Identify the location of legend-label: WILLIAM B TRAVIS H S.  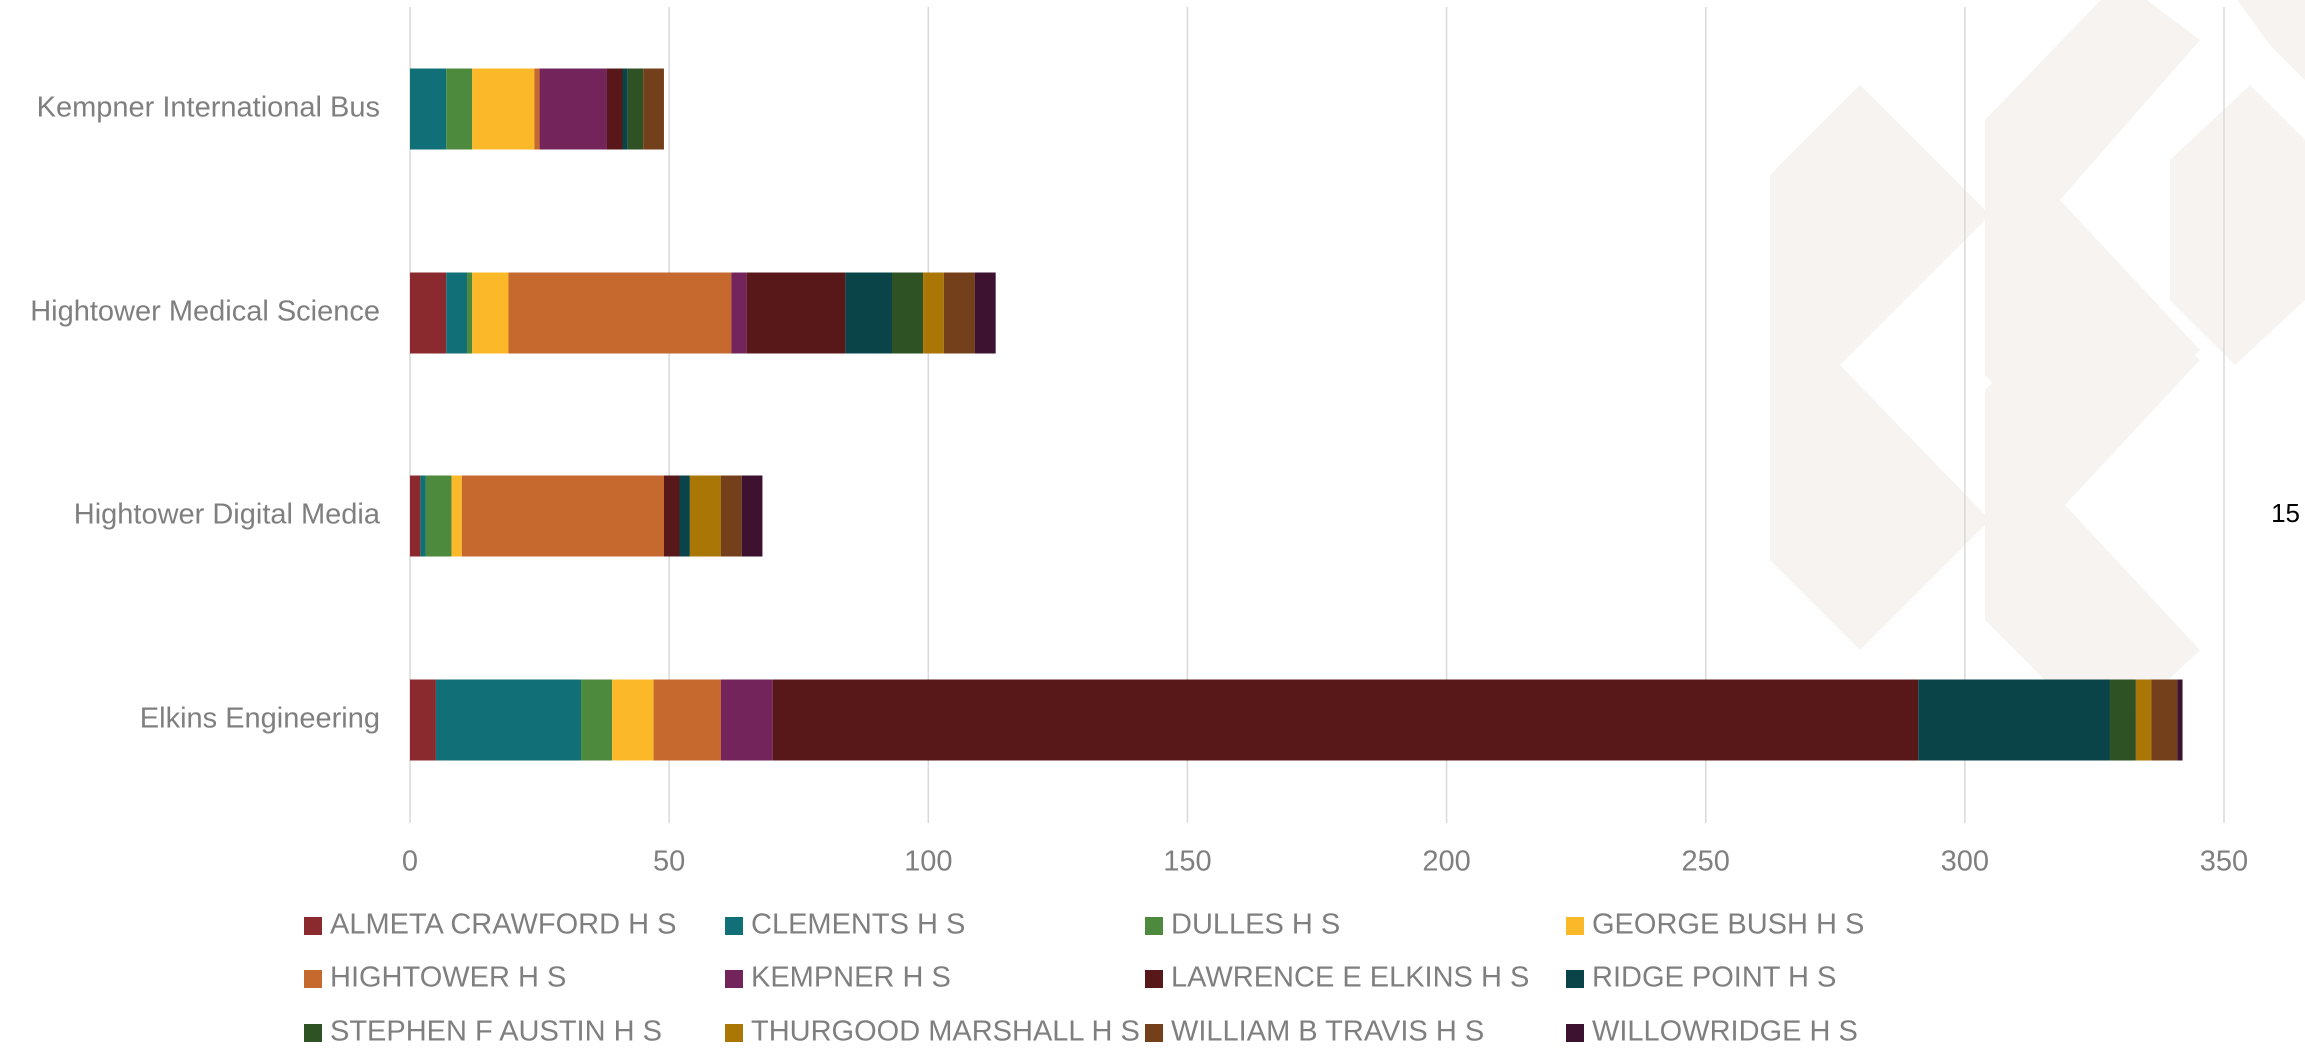
(1327, 1032).